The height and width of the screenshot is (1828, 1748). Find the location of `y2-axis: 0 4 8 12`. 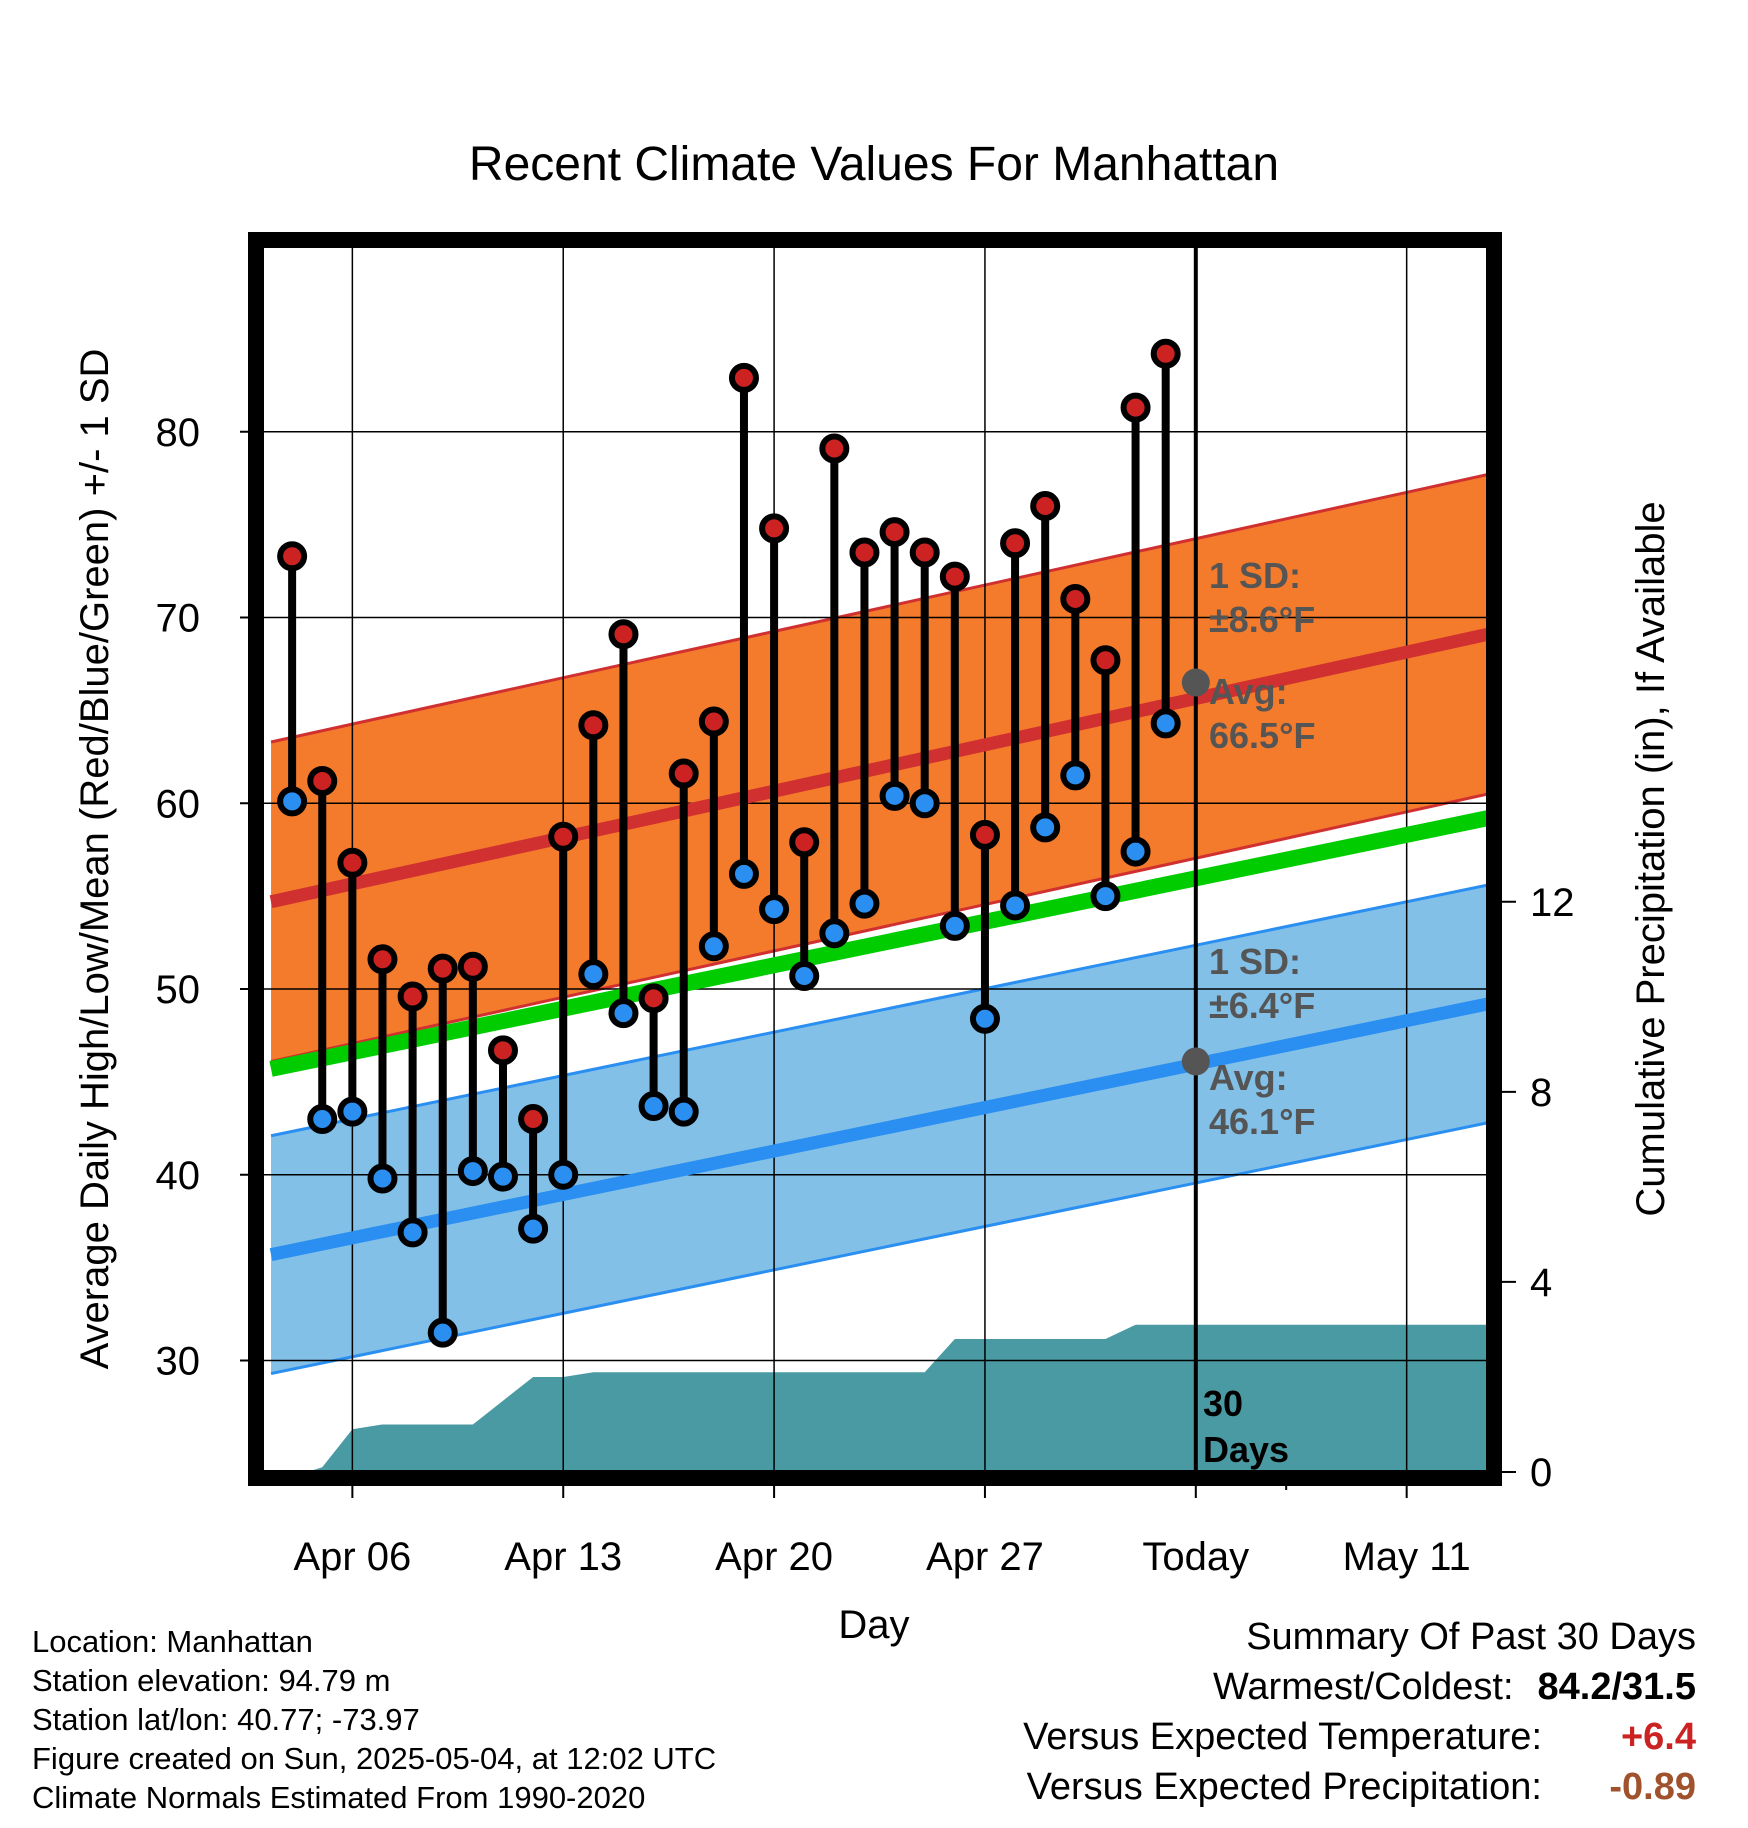

y2-axis: 0 4 8 12 is located at coordinates (1534, 1188).